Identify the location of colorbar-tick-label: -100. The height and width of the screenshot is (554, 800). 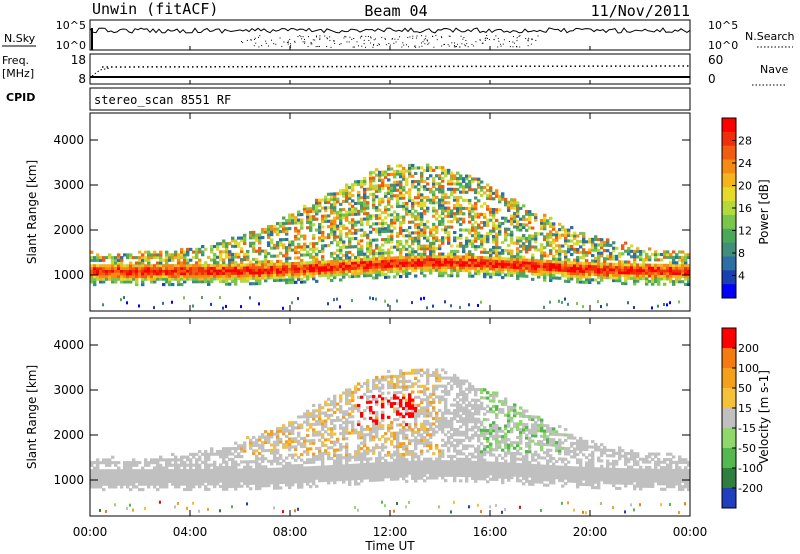
(750, 468).